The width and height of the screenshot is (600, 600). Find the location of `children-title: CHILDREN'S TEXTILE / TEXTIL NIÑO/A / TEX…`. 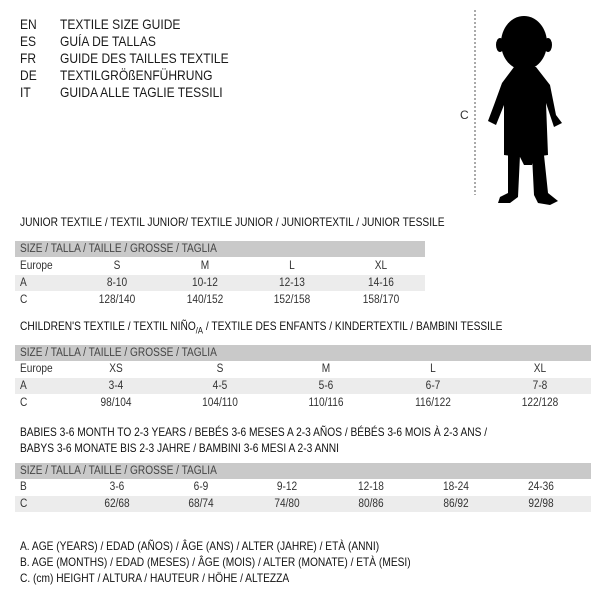

children-title: CHILDREN'S TEXTILE / TEXTIL NIÑO/A / TEX… is located at coordinates (261, 328).